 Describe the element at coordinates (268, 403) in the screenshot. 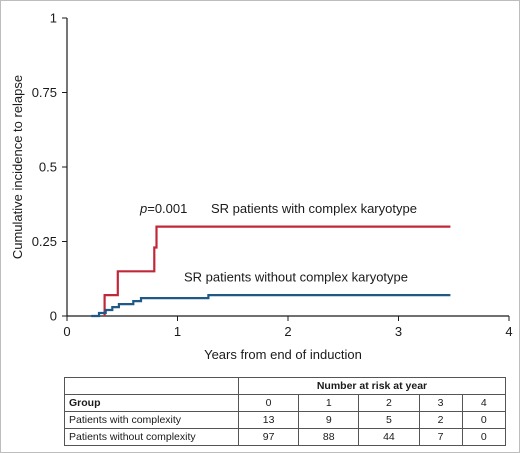

I see `year-cell: 0` at that location.